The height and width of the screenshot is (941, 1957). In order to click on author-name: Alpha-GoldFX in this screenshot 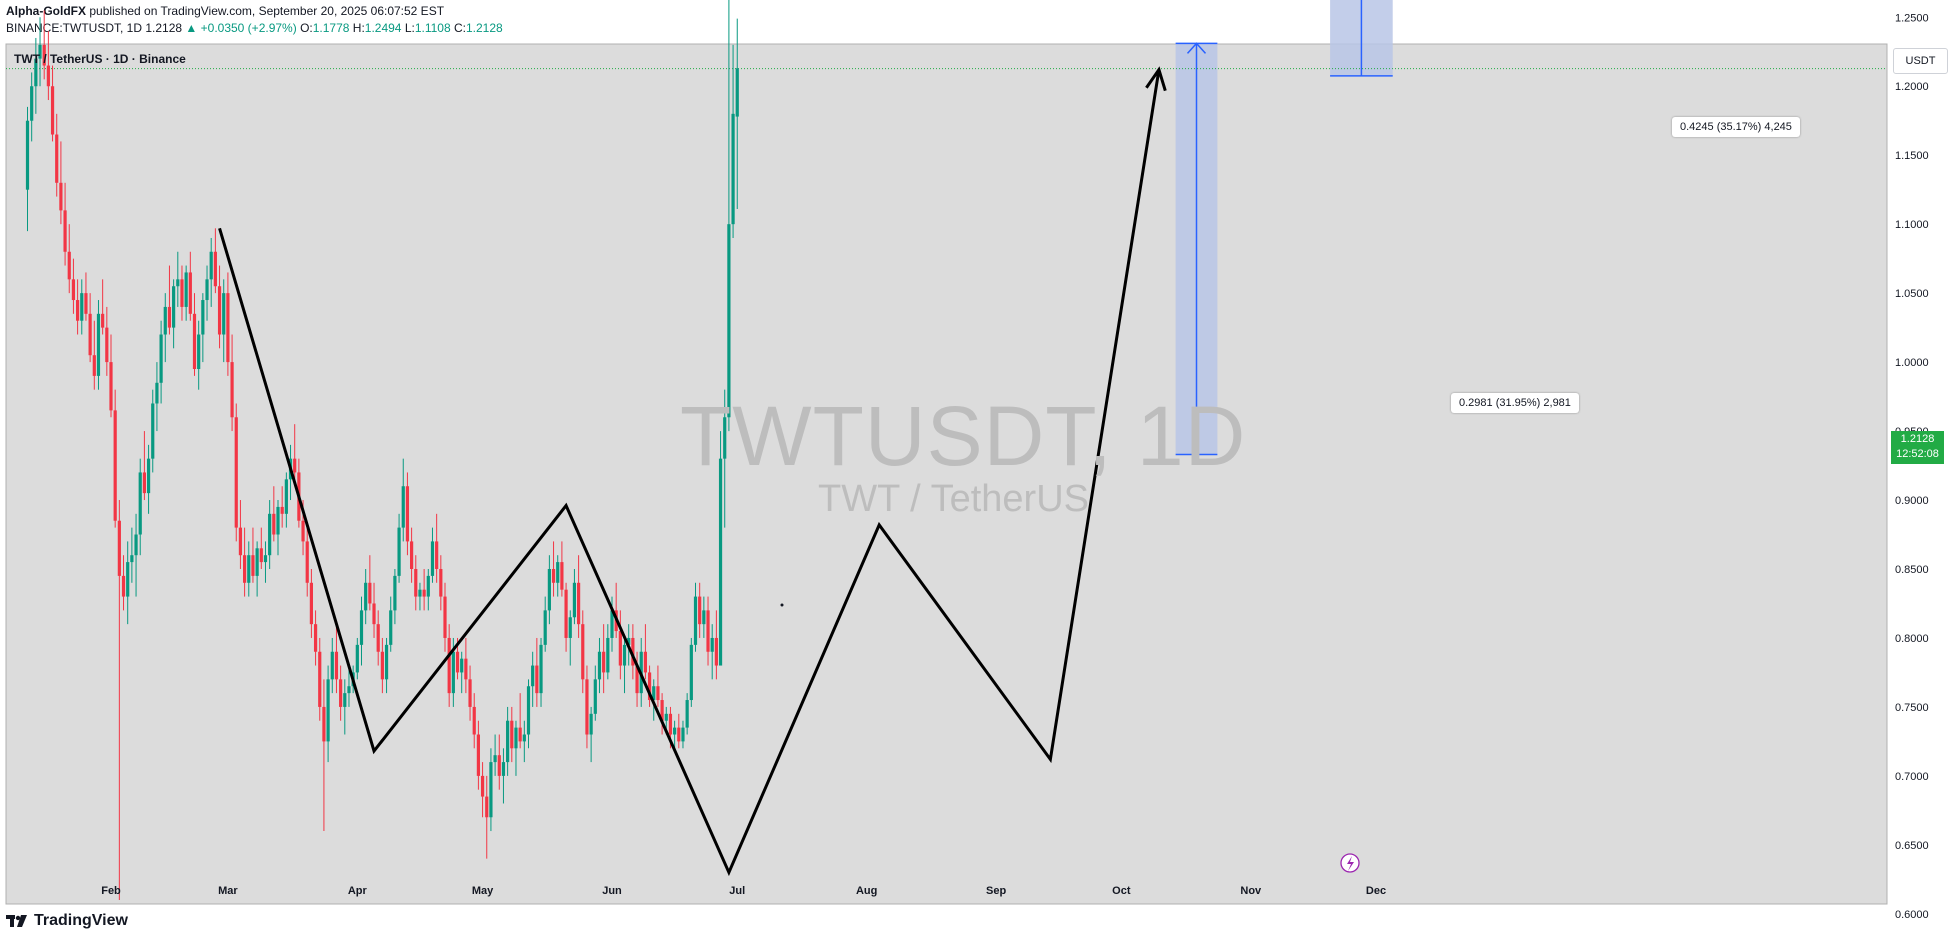, I will do `click(46, 11)`.